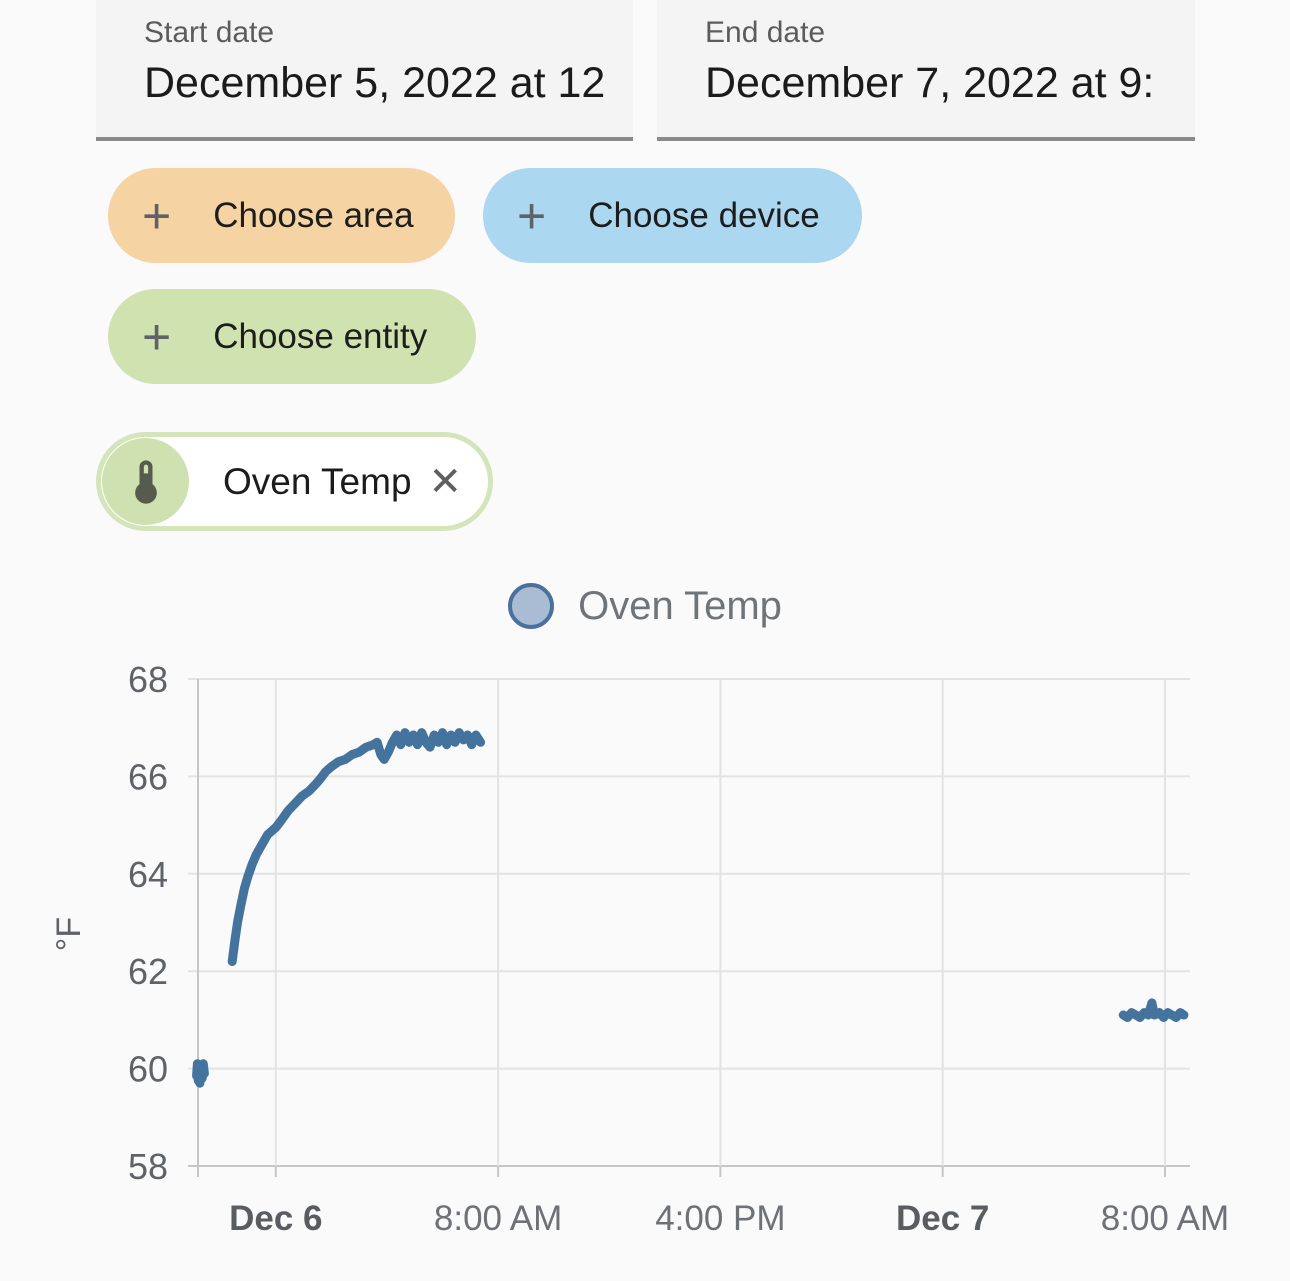 Image resolution: width=1290 pixels, height=1281 pixels. Describe the element at coordinates (942, 1218) in the screenshot. I see `x-tick-label: Dec 7` at that location.